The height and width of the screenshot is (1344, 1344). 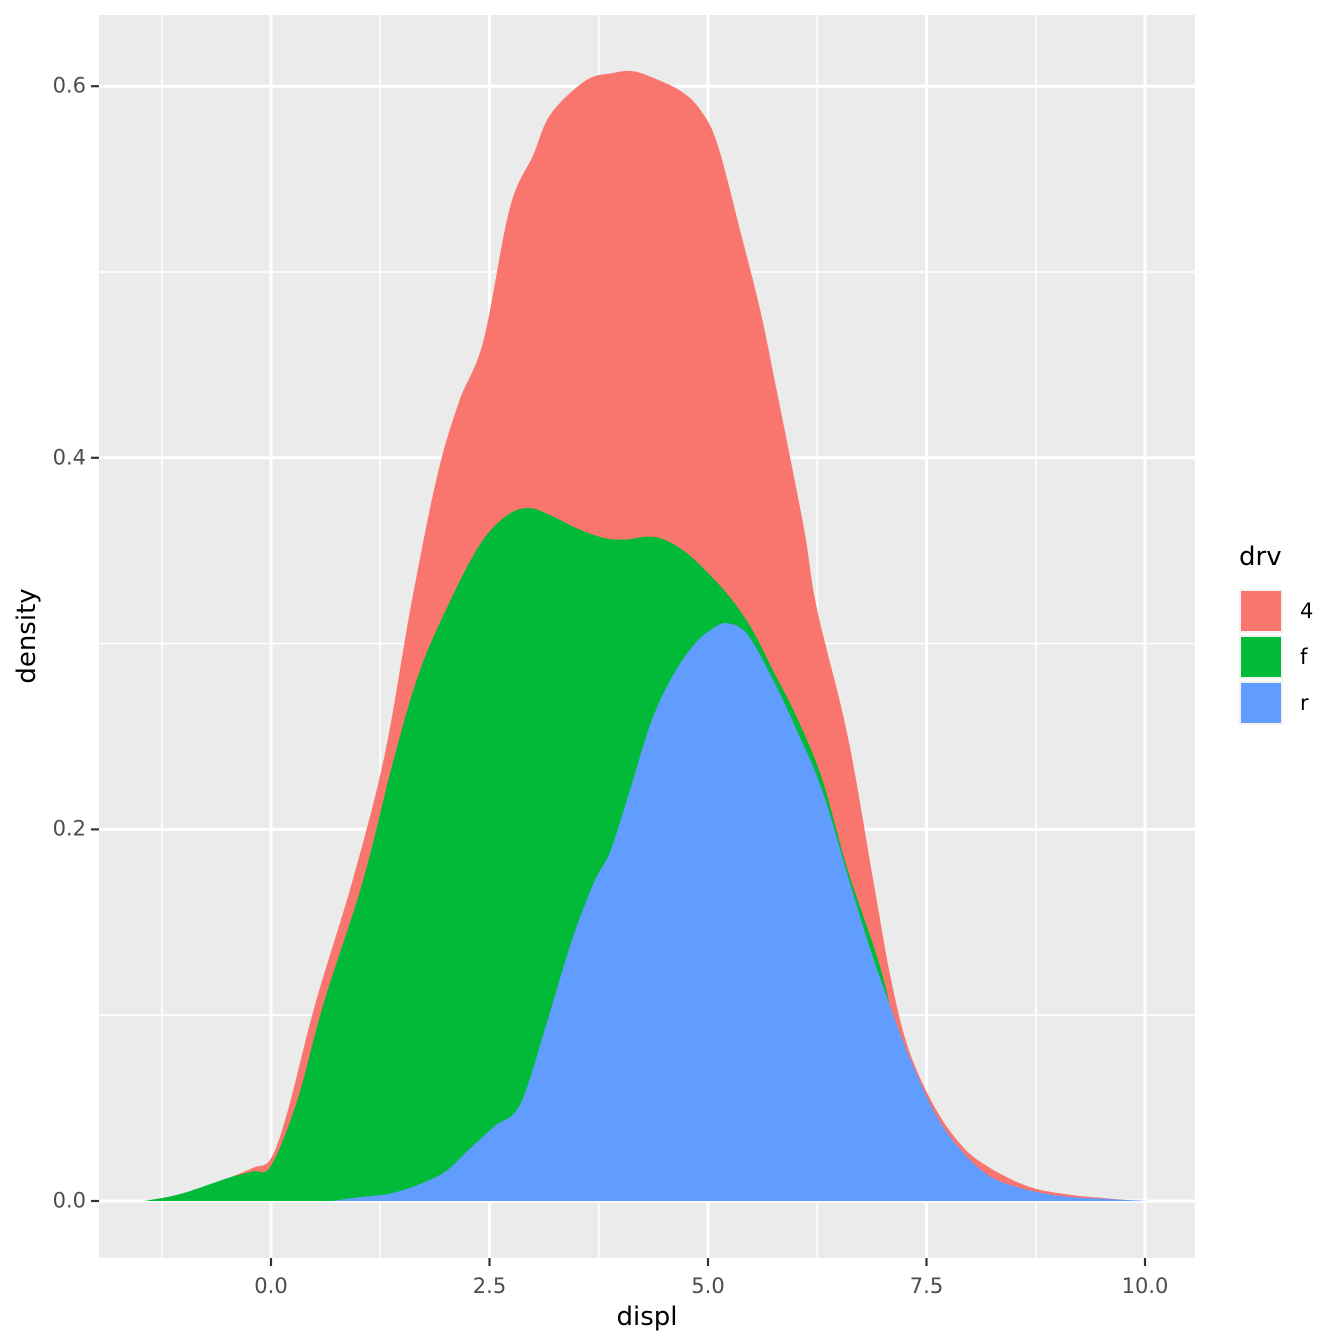 What do you see at coordinates (69, 457) in the screenshot?
I see `y-tick-label: 0.4` at bounding box center [69, 457].